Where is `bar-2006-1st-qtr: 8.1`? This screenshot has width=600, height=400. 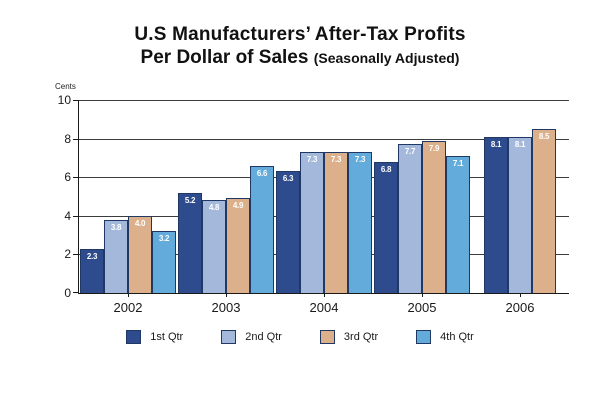
bar-2006-1st-qtr: 8.1 is located at coordinates (496, 214).